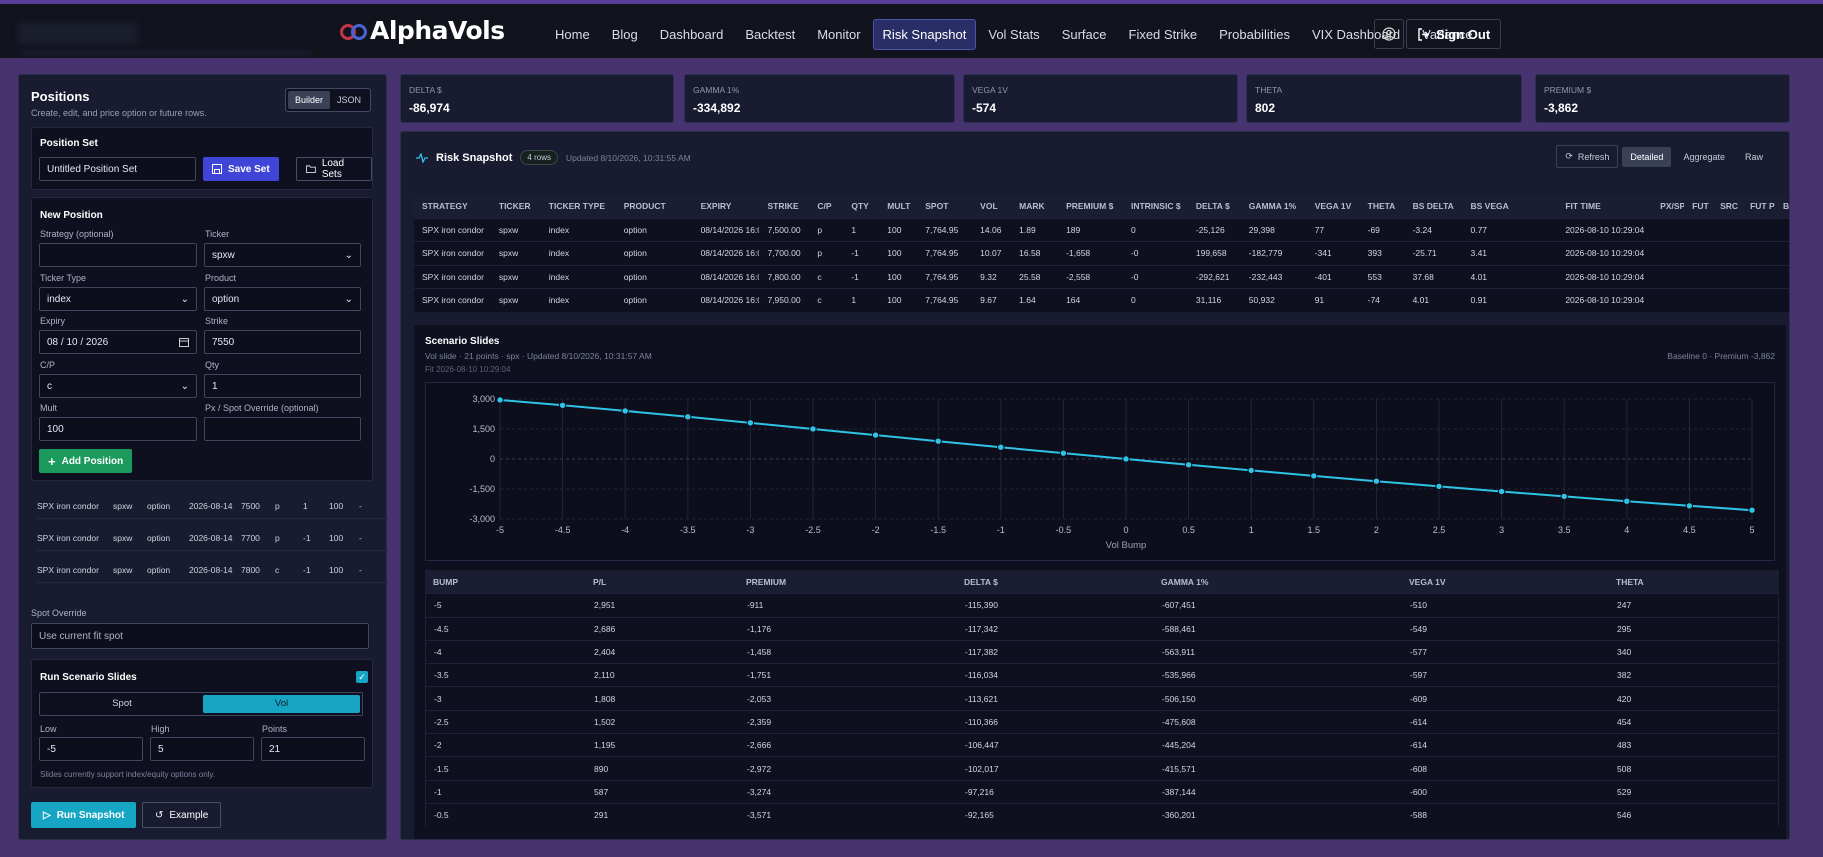 This screenshot has width=1823, height=857. What do you see at coordinates (839, 34) in the screenshot?
I see `nav-item-monitor: Monitor` at bounding box center [839, 34].